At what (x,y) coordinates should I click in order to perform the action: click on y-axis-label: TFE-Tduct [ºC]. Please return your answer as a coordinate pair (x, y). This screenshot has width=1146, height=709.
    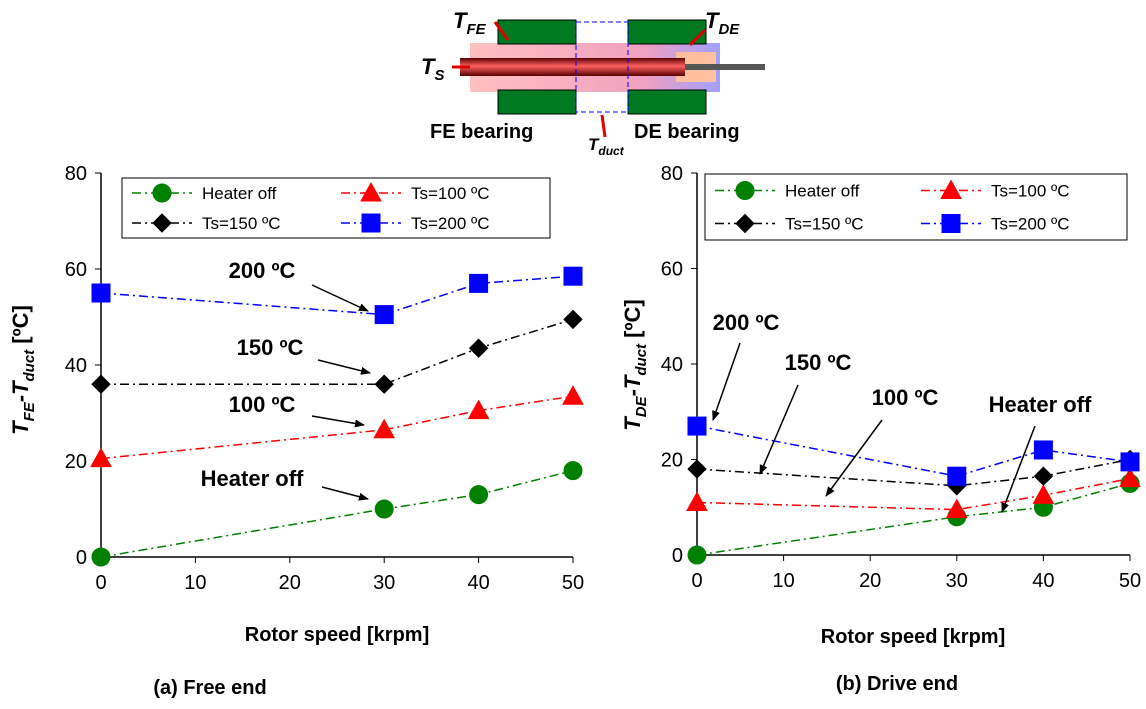
    Looking at the image, I should click on (23, 370).